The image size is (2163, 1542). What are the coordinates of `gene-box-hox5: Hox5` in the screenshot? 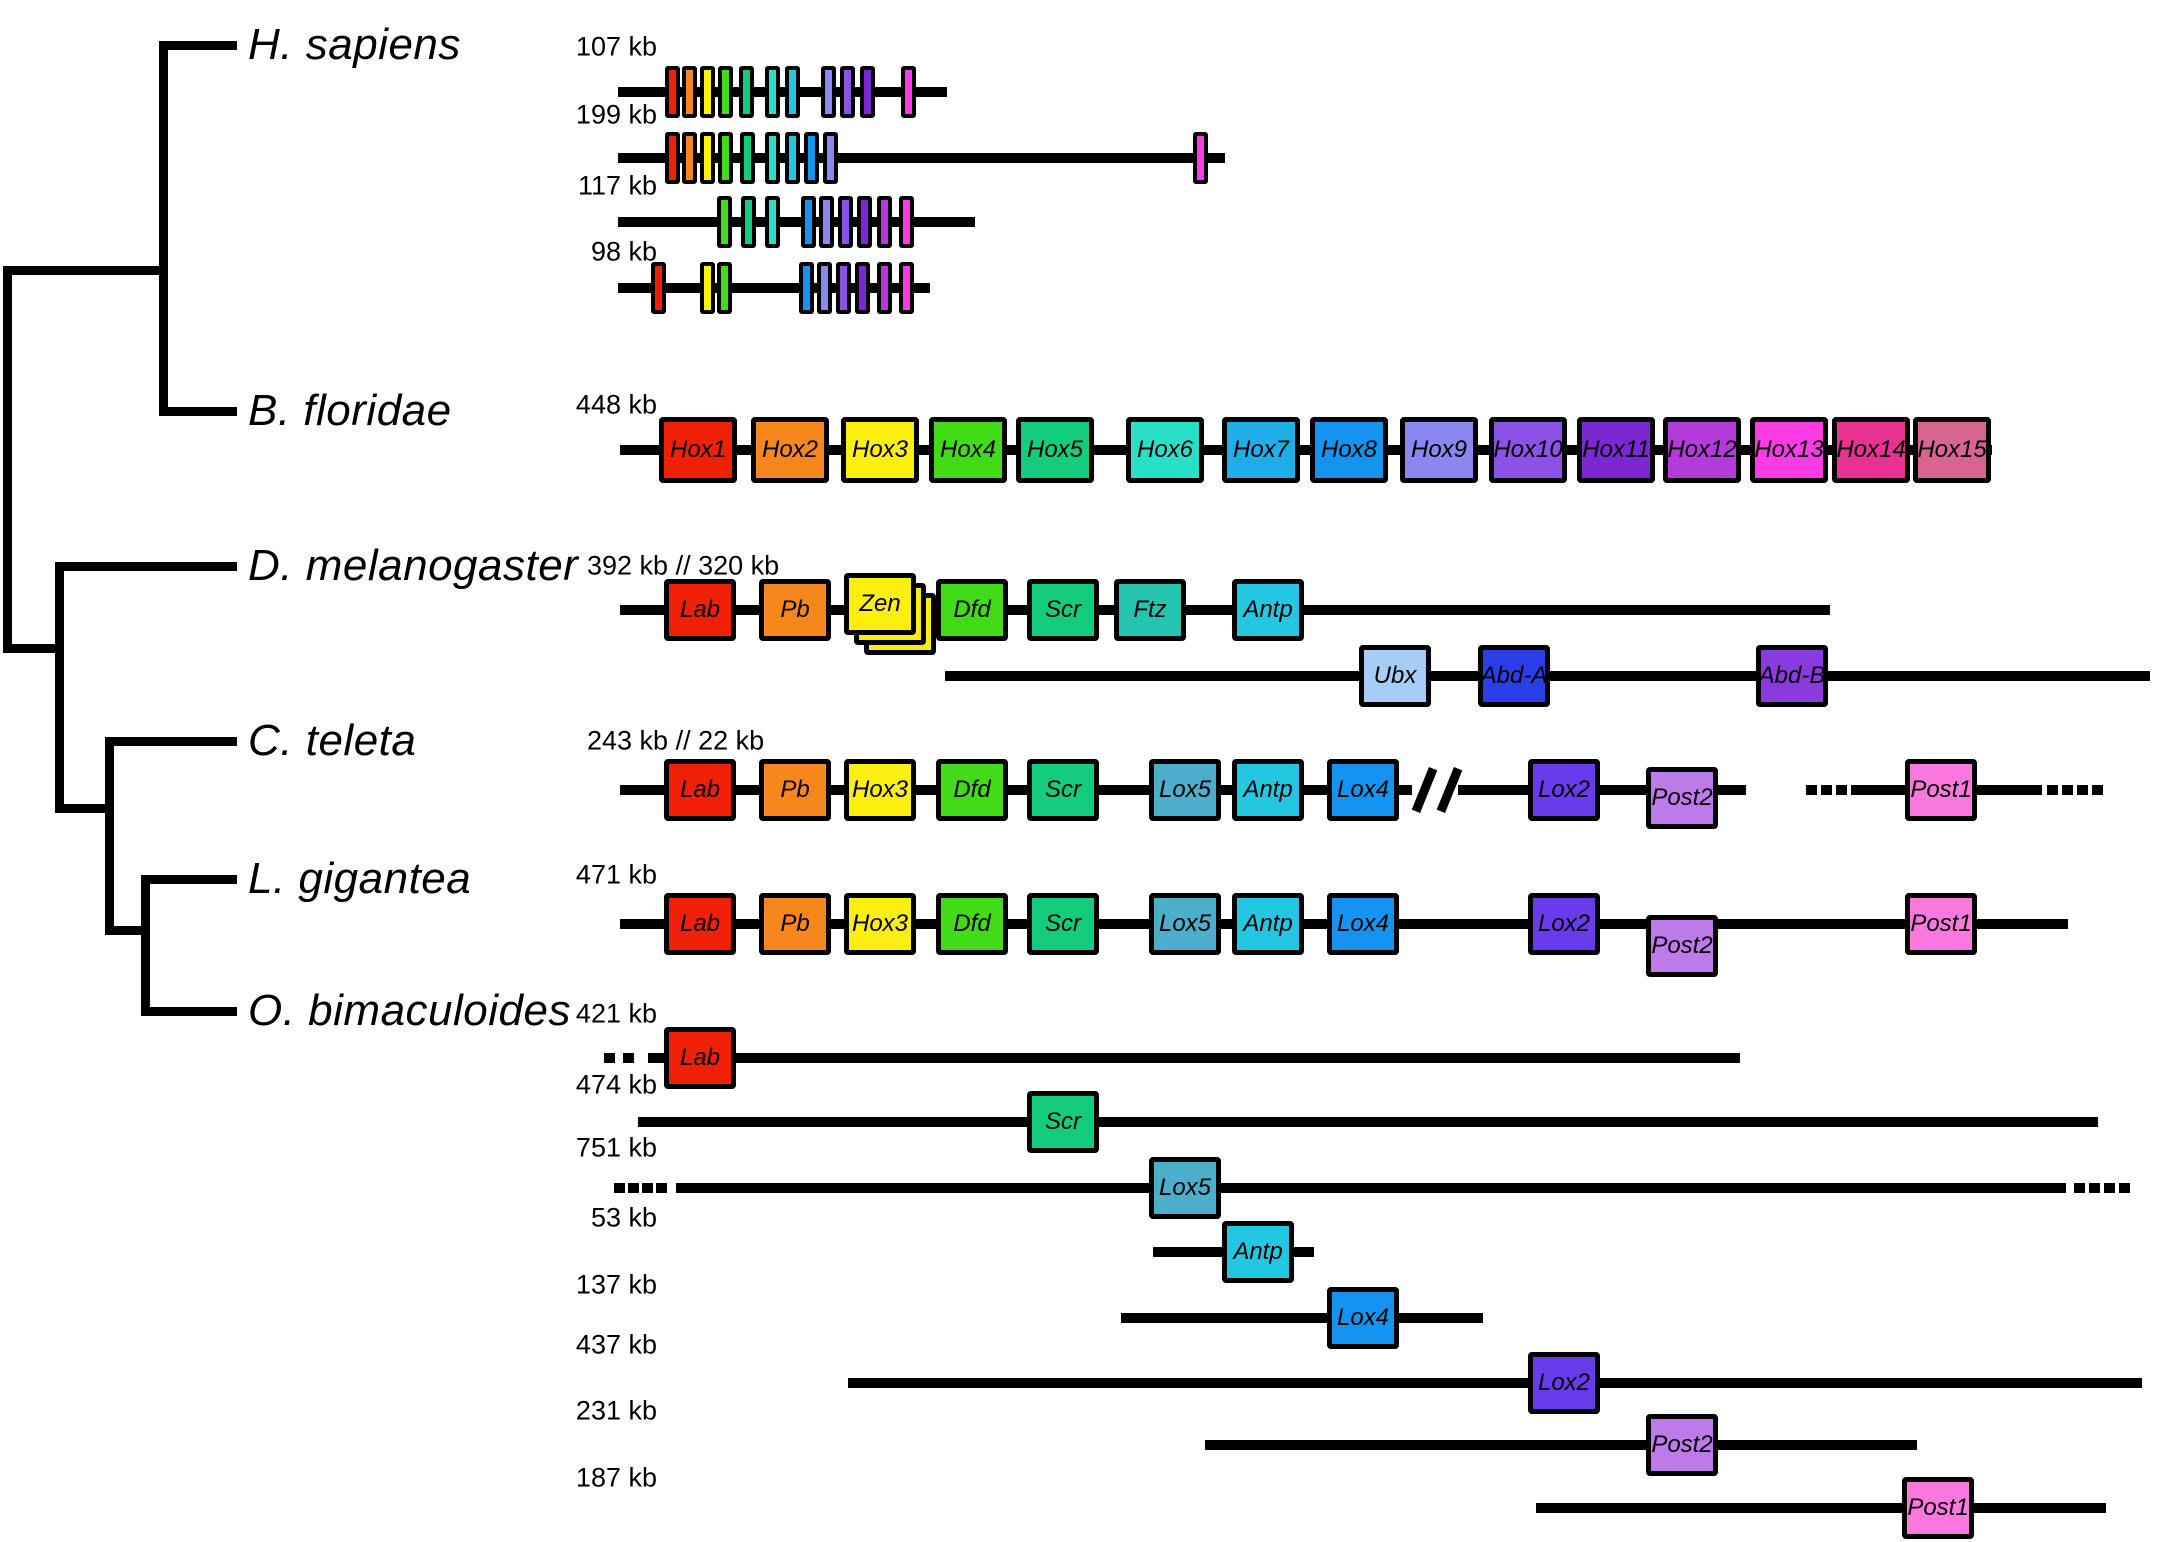 It's located at (1055, 450).